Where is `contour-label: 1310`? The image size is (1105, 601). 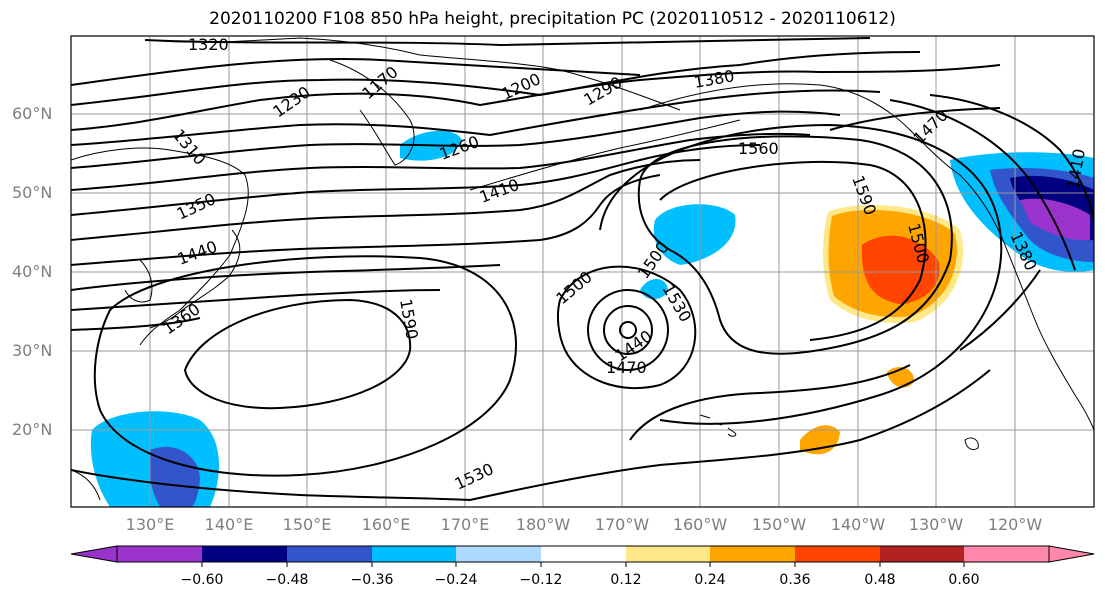
contour-label: 1310 is located at coordinates (189, 146).